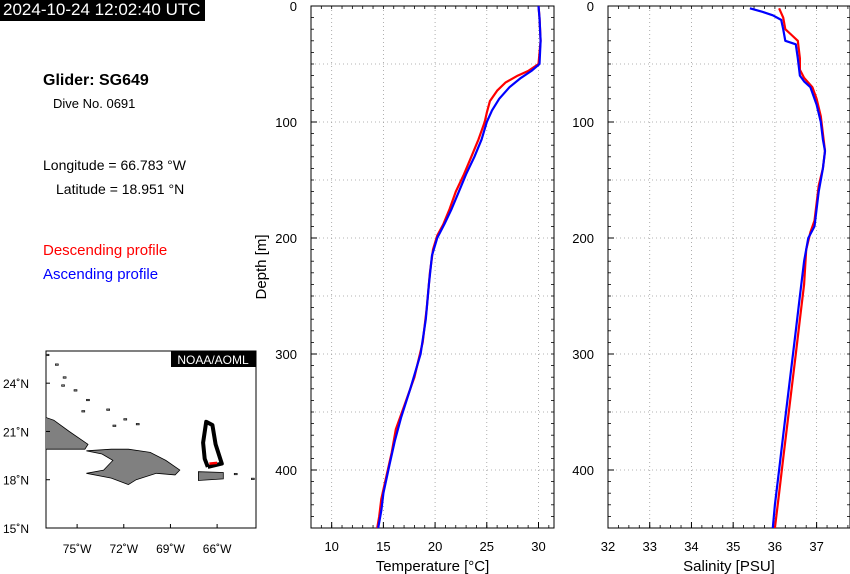 Image resolution: width=850 pixels, height=574 pixels. What do you see at coordinates (816, 546) in the screenshot?
I see `x-tick-label: 37` at bounding box center [816, 546].